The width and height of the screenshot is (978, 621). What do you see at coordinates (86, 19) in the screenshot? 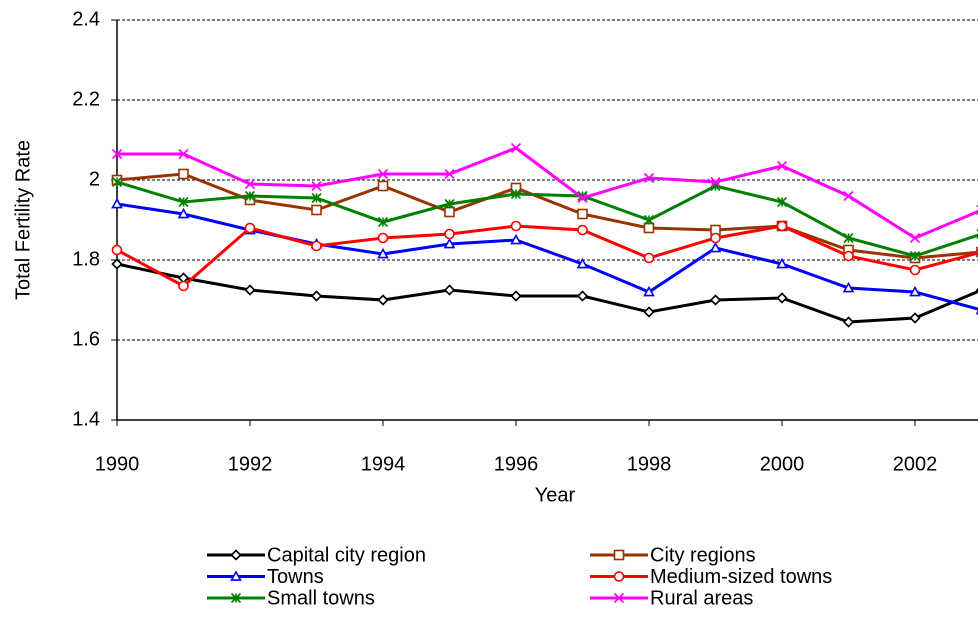
I see `y-tick-label: 2.4` at bounding box center [86, 19].